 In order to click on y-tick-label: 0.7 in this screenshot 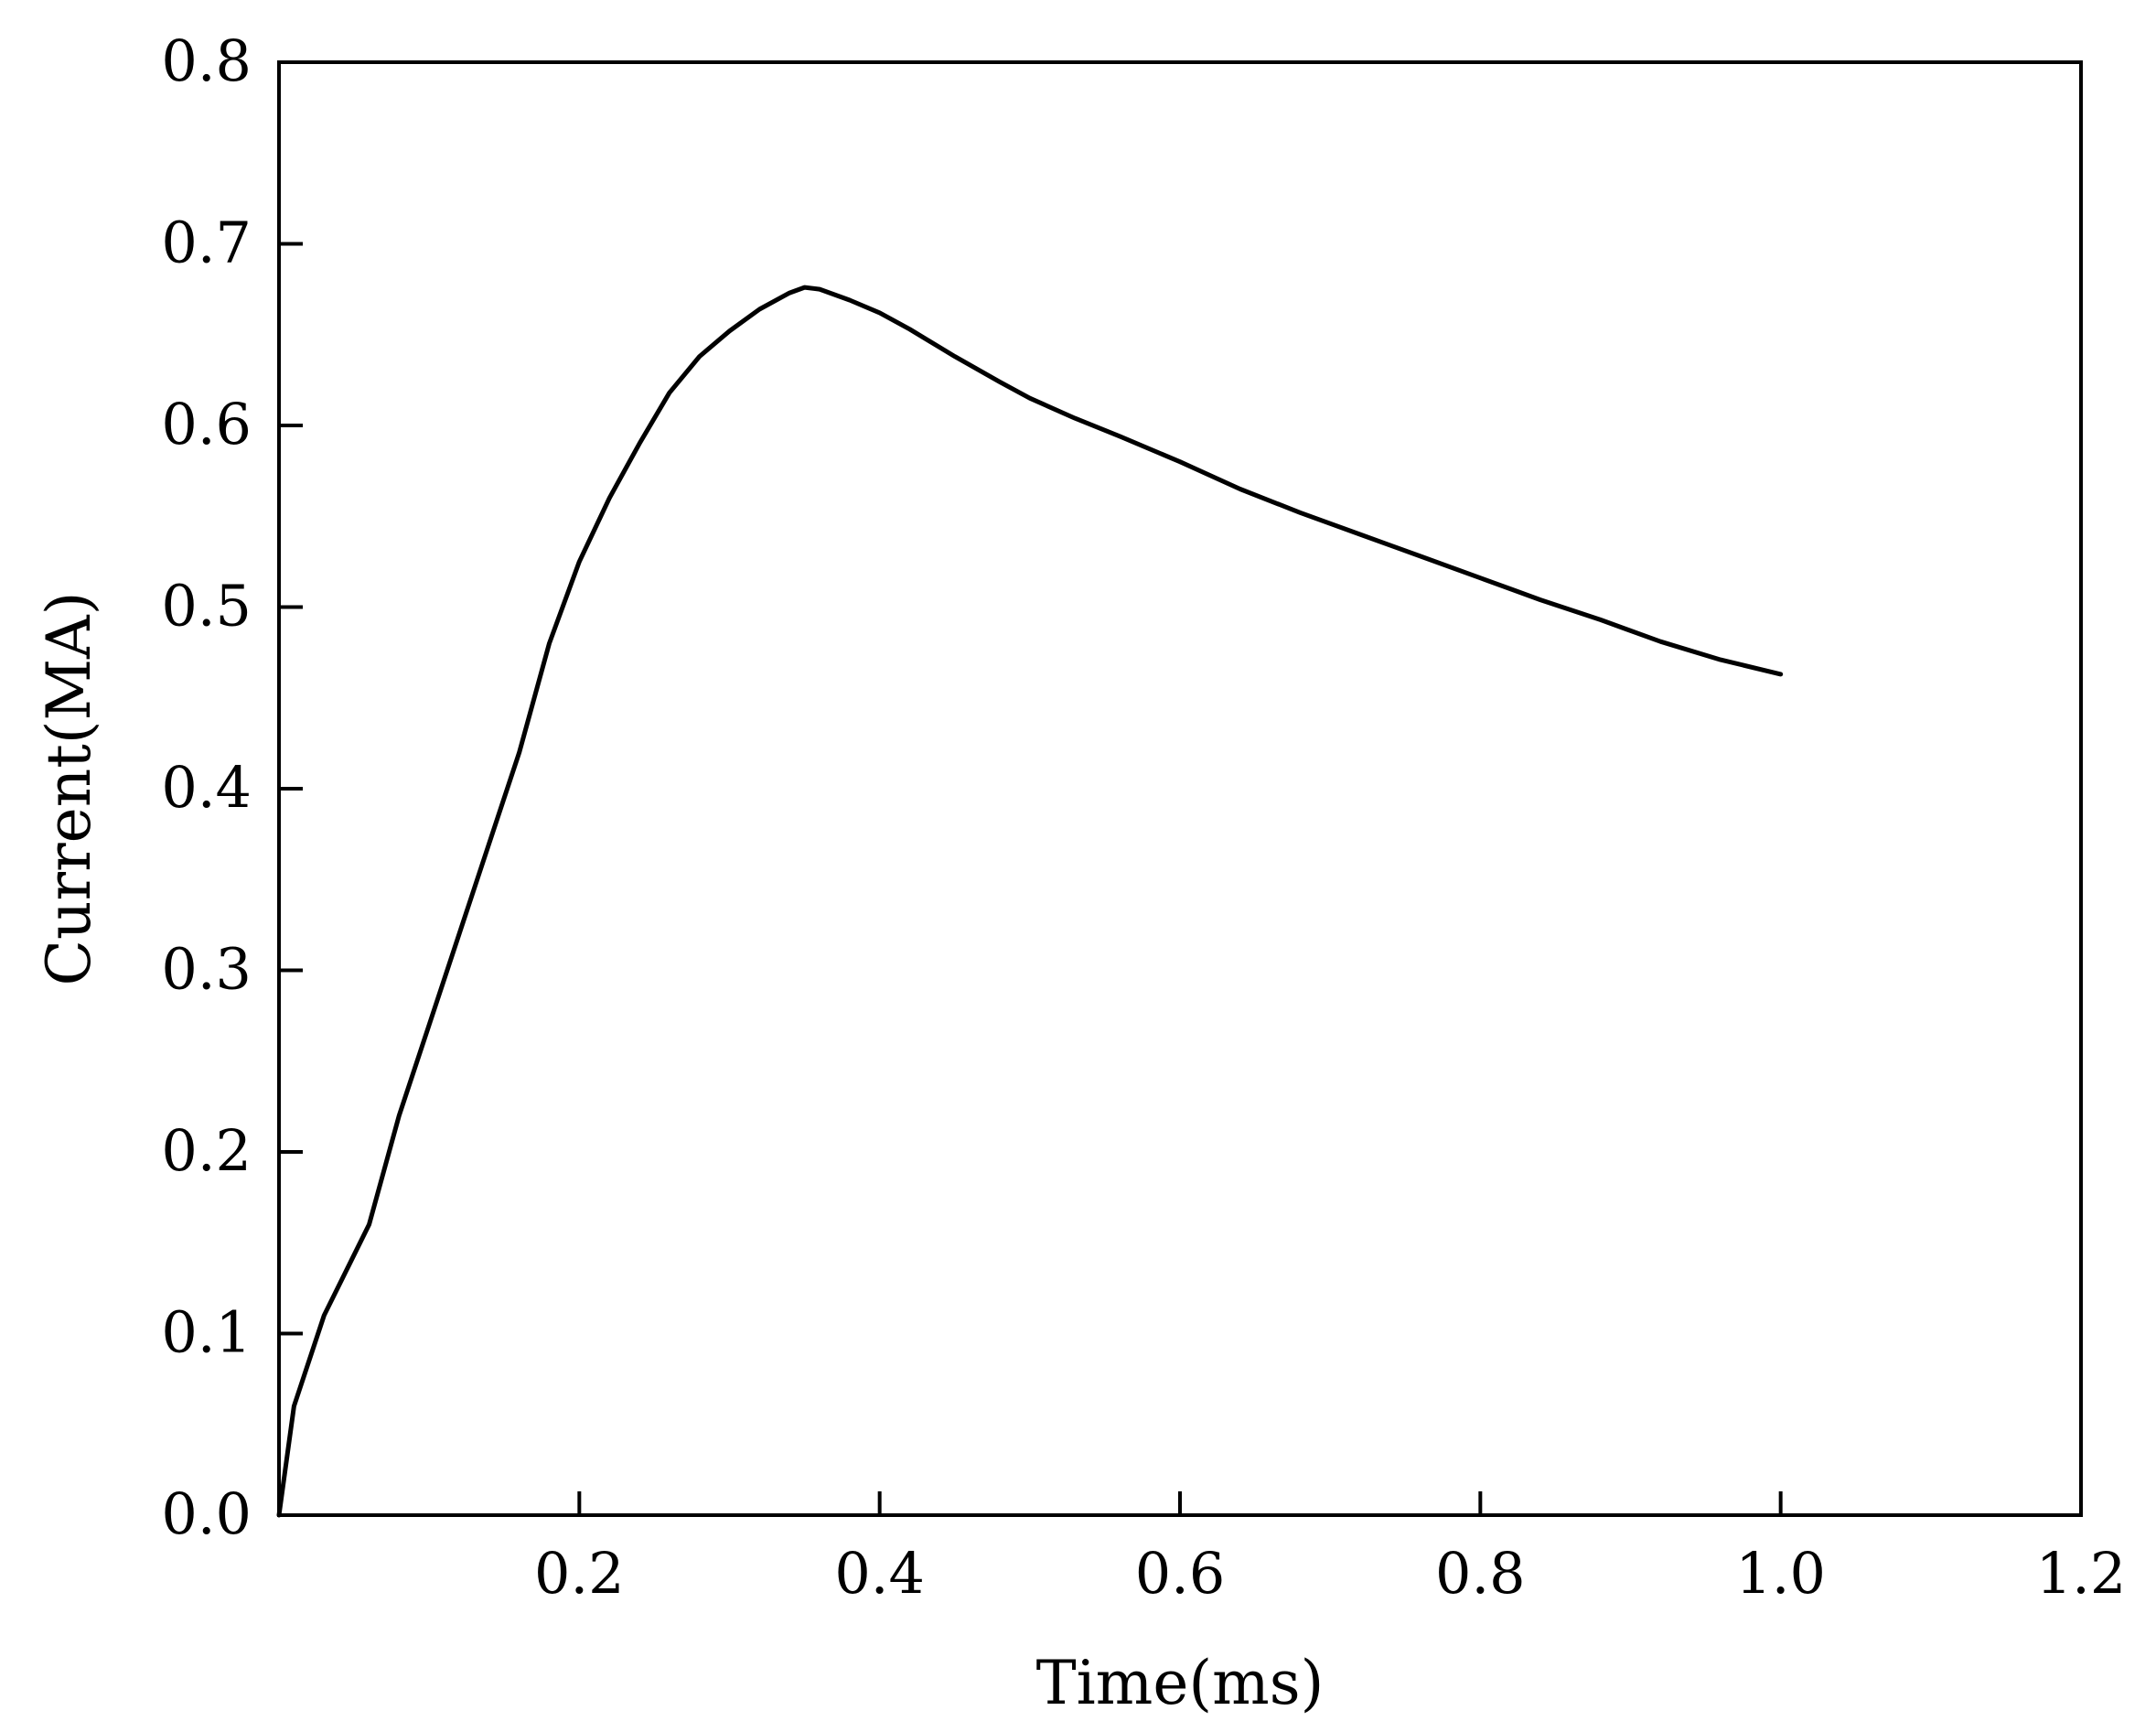, I will do `click(207, 243)`.